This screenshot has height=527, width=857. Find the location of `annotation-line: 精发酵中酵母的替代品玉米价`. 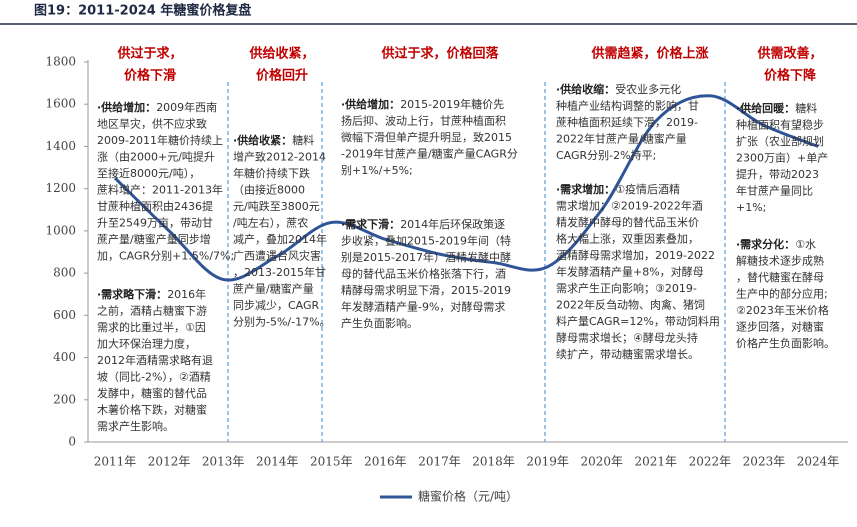

annotation-line: 精发酵中酵母的替代品玉米价 is located at coordinates (627, 222).